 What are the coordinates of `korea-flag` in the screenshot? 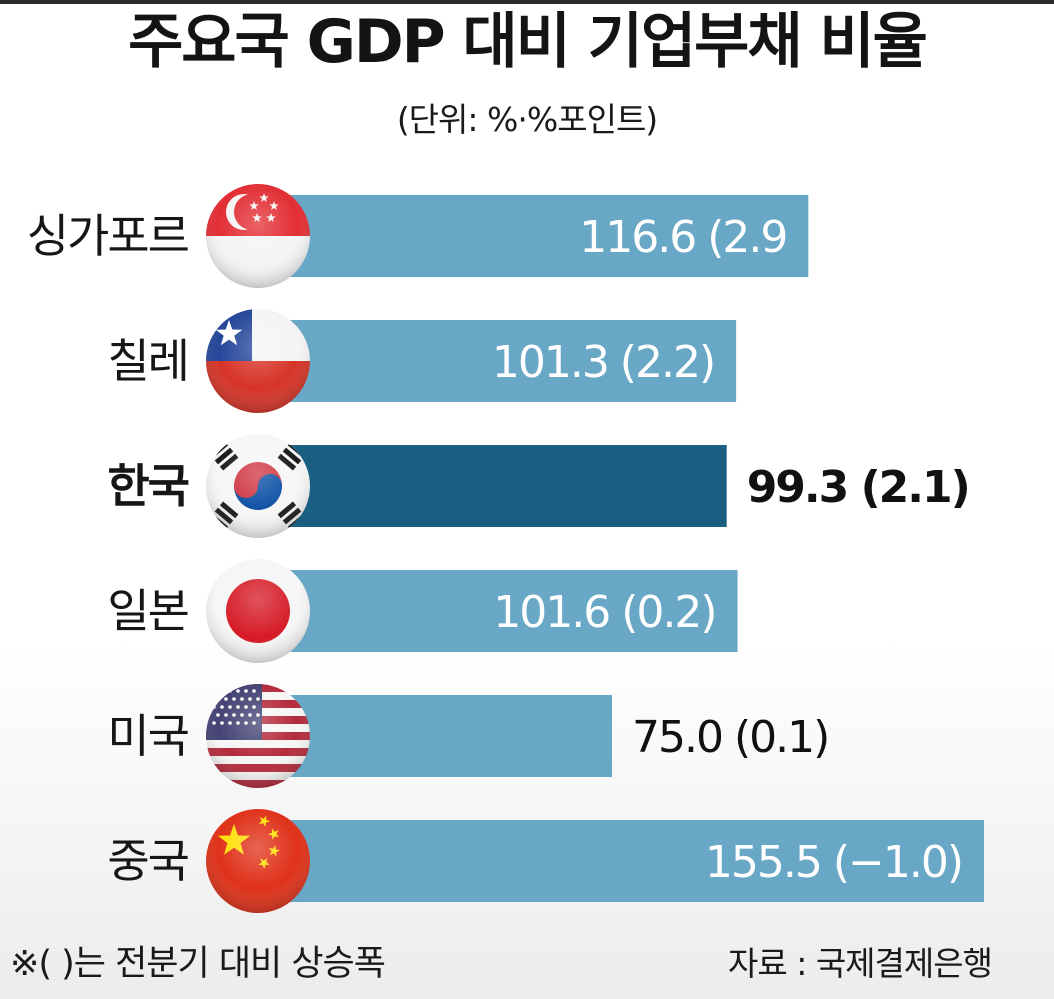 It's located at (258, 486).